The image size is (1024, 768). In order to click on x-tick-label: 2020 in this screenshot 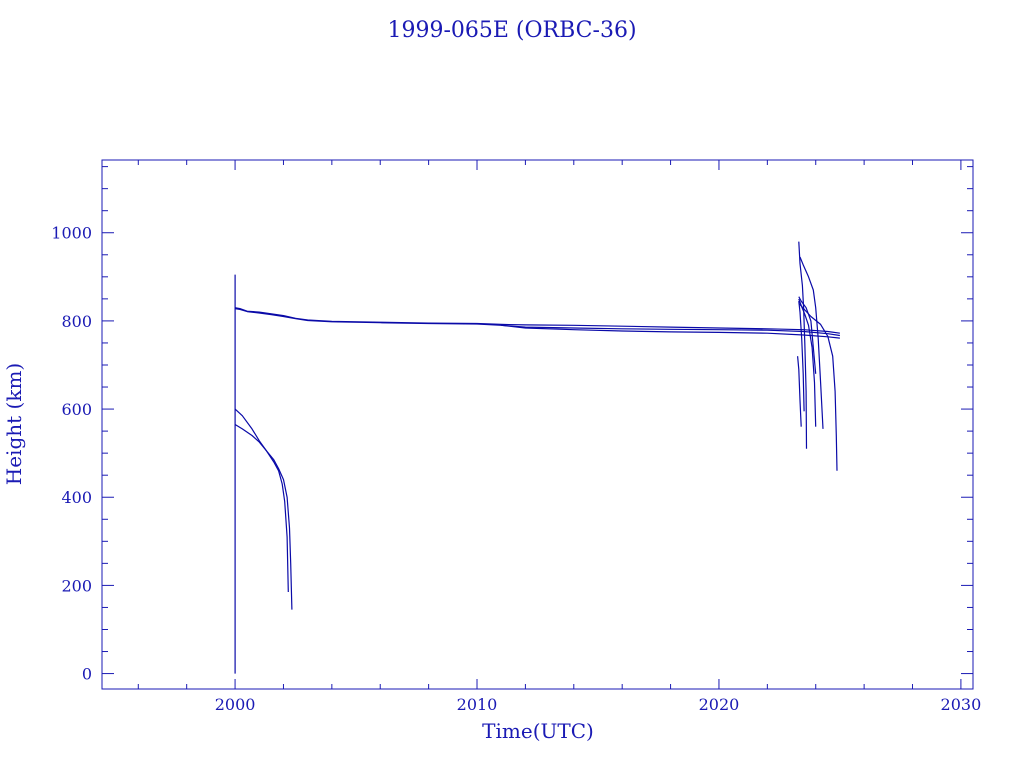, I will do `click(719, 704)`.